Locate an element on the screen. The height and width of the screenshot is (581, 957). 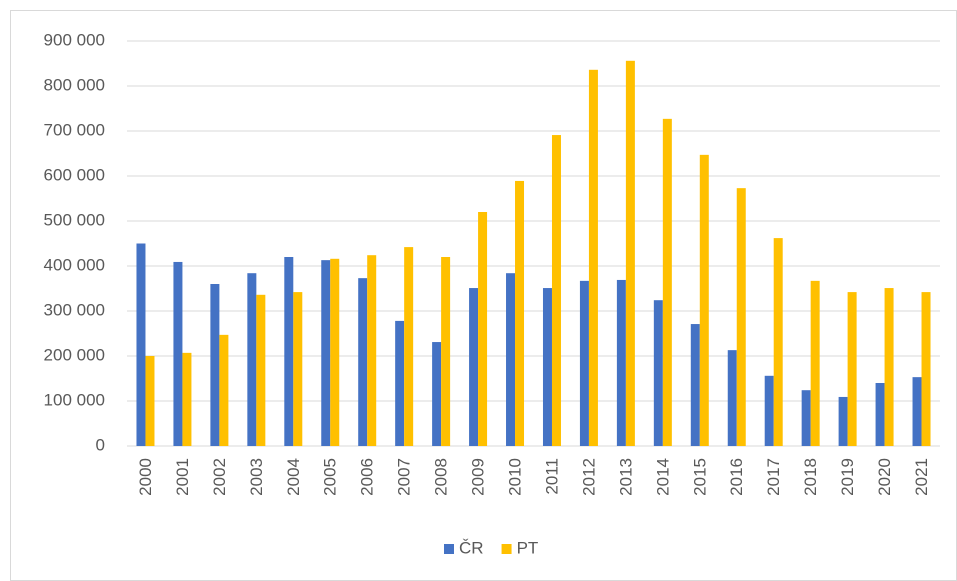
x-tick-label: 2014 is located at coordinates (662, 477).